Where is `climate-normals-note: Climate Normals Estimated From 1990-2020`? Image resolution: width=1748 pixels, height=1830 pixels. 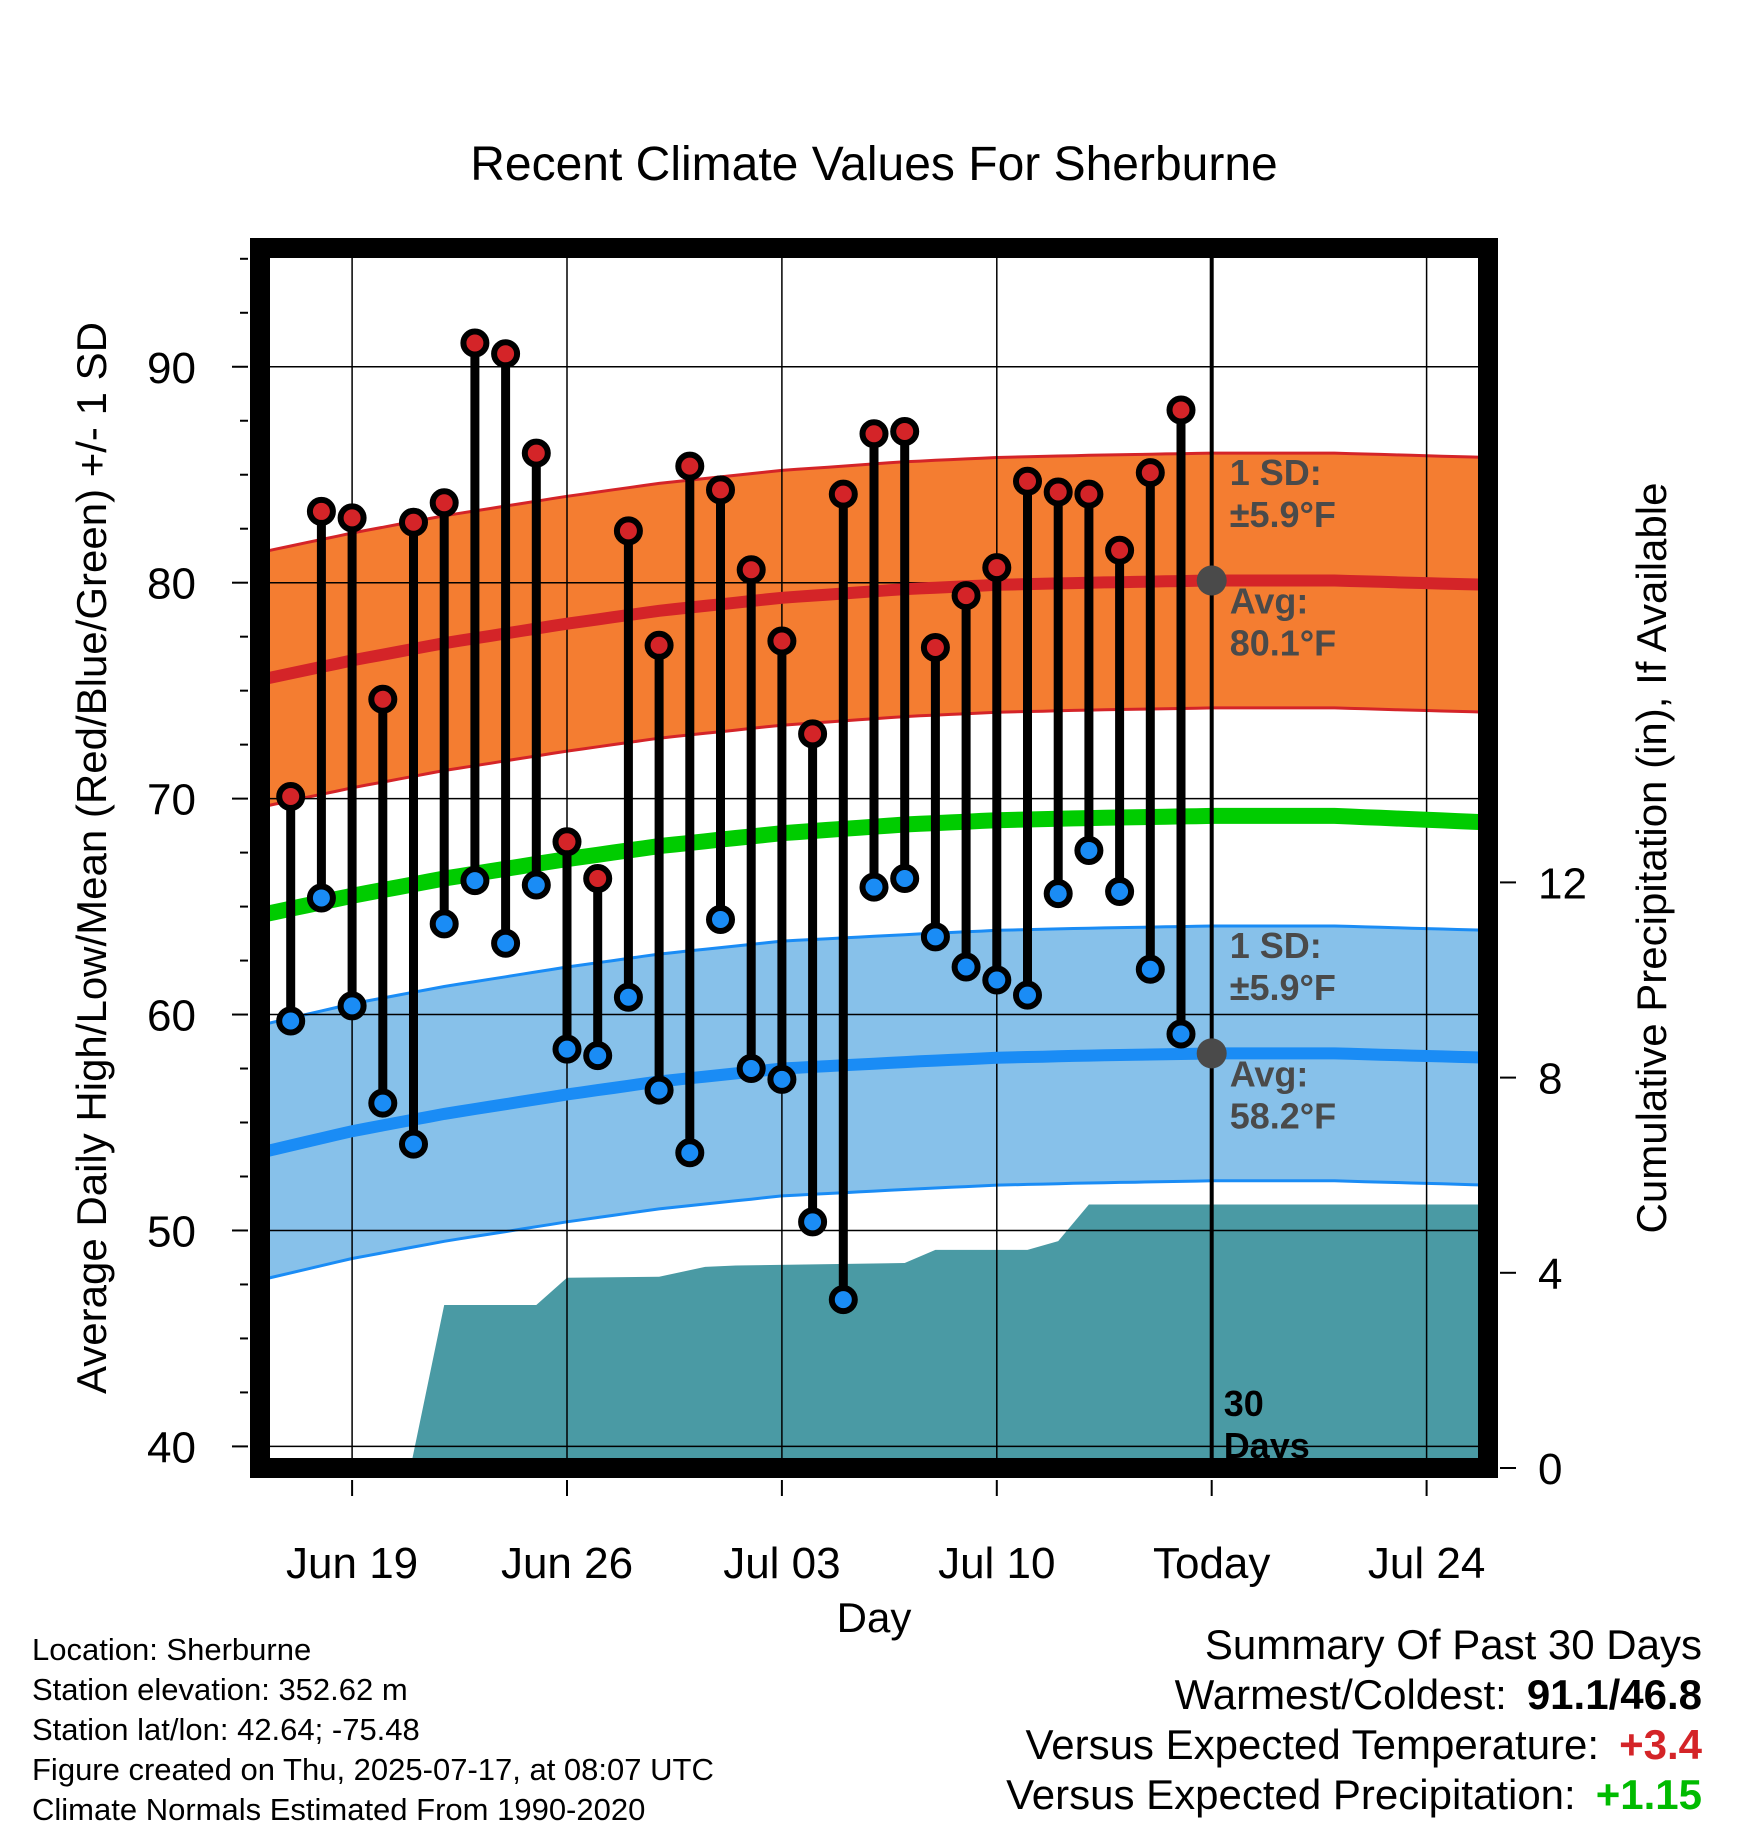
climate-normals-note: Climate Normals Estimated From 1990-2020 is located at coordinates (339, 1809).